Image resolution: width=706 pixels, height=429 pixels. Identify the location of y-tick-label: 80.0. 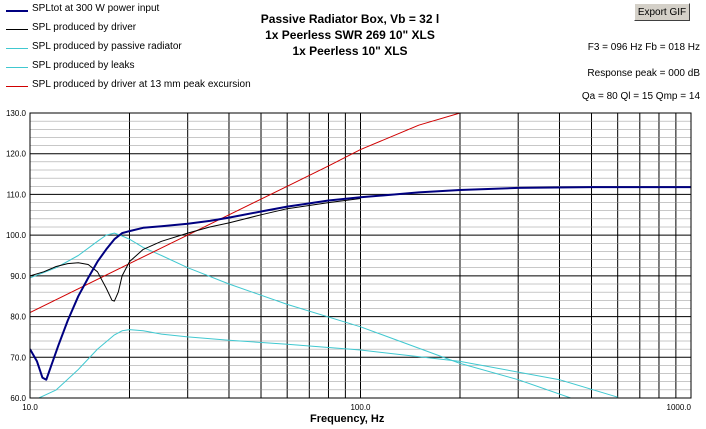
(18, 317).